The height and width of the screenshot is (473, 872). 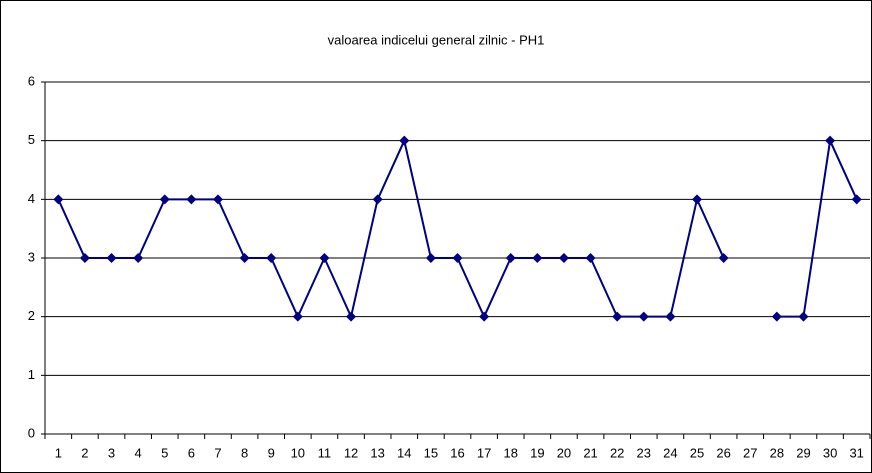 I want to click on y-tick-label: 4, so click(x=31, y=198).